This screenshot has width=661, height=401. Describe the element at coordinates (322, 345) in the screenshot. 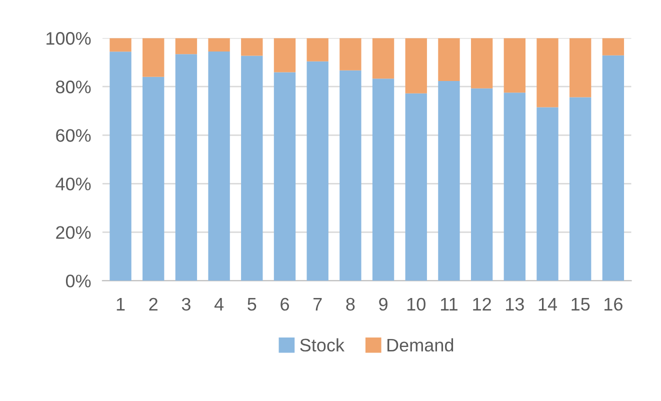

I see `legend-label: Stock` at that location.